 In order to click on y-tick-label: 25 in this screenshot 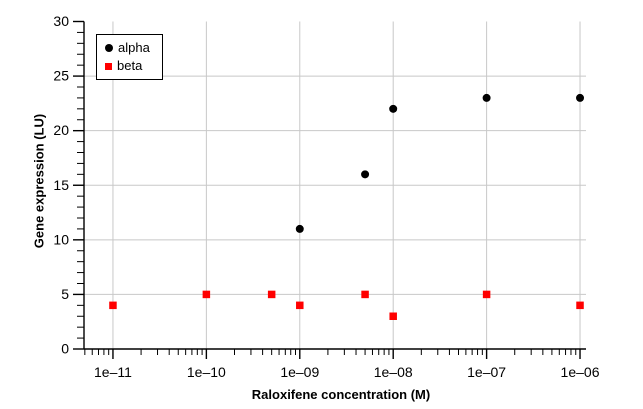, I will do `click(61, 76)`.